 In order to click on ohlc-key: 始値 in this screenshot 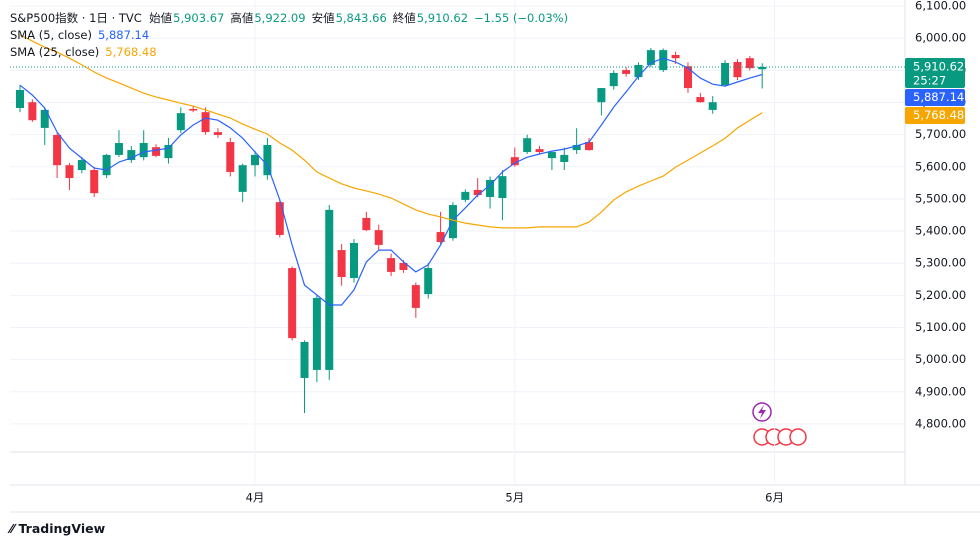, I will do `click(161, 18)`.